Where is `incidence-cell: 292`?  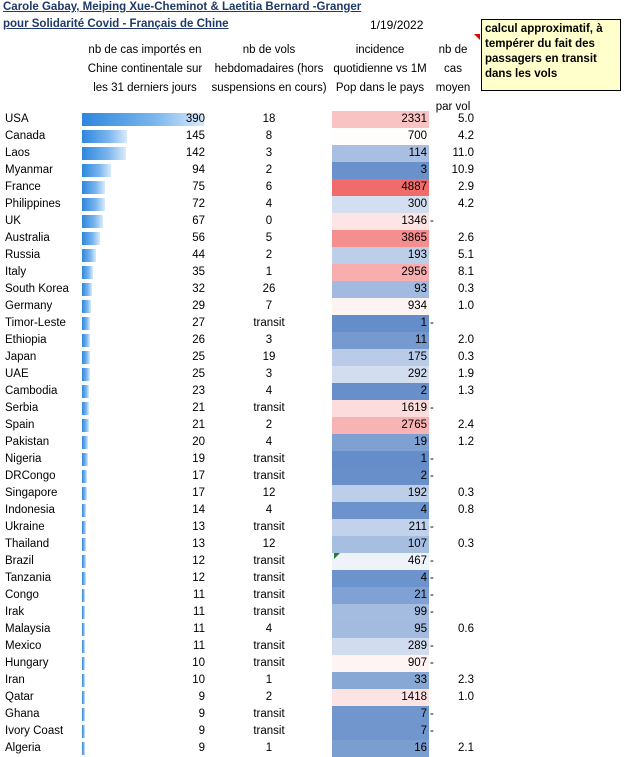 incidence-cell: 292 is located at coordinates (380, 374).